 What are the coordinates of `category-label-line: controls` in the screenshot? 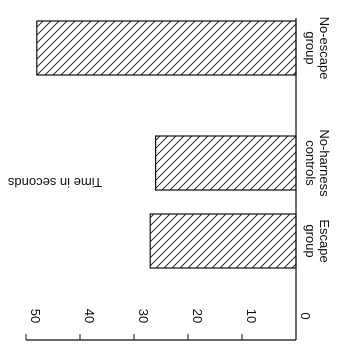 It's located at (310, 163).